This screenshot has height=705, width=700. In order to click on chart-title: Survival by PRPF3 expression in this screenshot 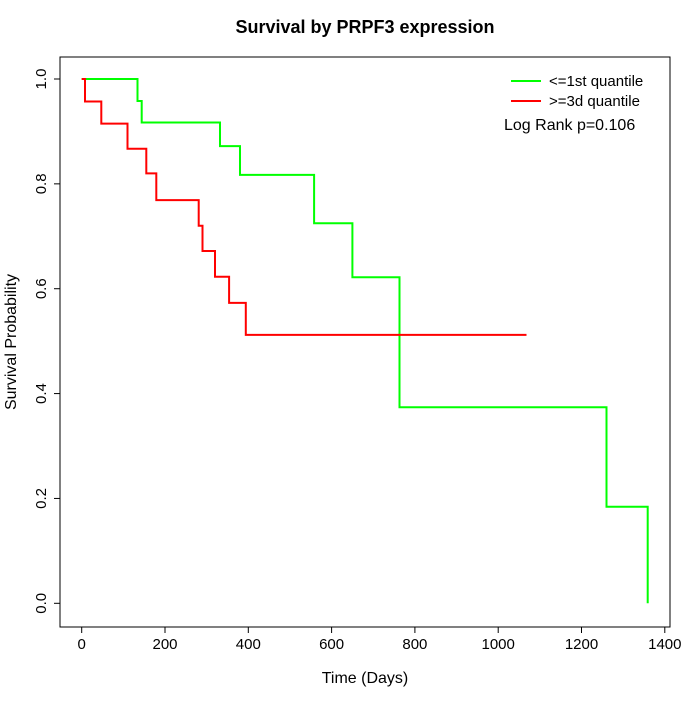, I will do `click(364, 27)`.